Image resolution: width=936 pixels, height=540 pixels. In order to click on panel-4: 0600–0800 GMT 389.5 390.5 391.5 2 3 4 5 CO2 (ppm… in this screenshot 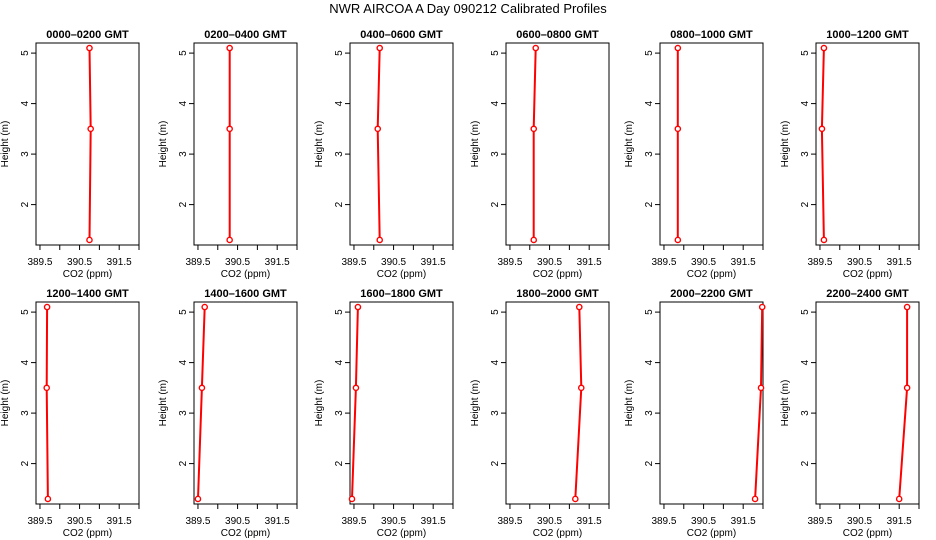, I will do `click(540, 154)`.